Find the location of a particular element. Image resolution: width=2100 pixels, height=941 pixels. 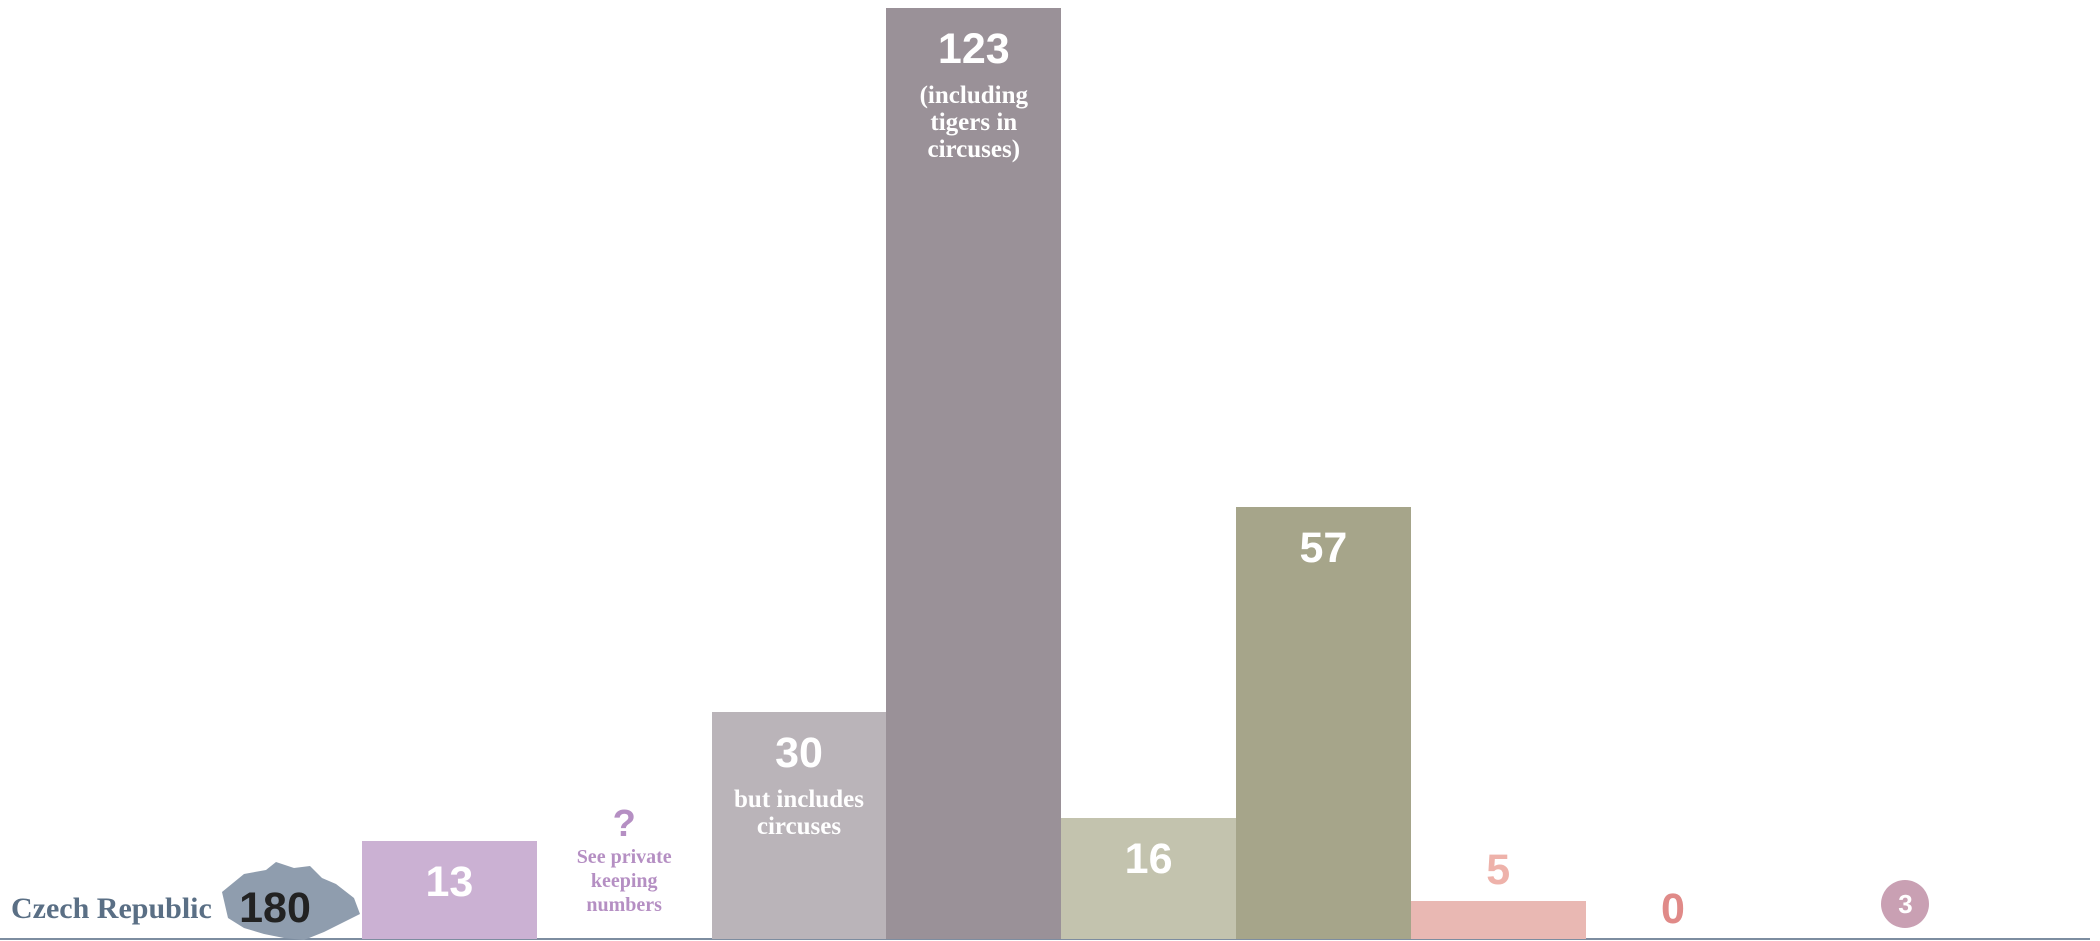

value-label: 0 is located at coordinates (1673, 909).